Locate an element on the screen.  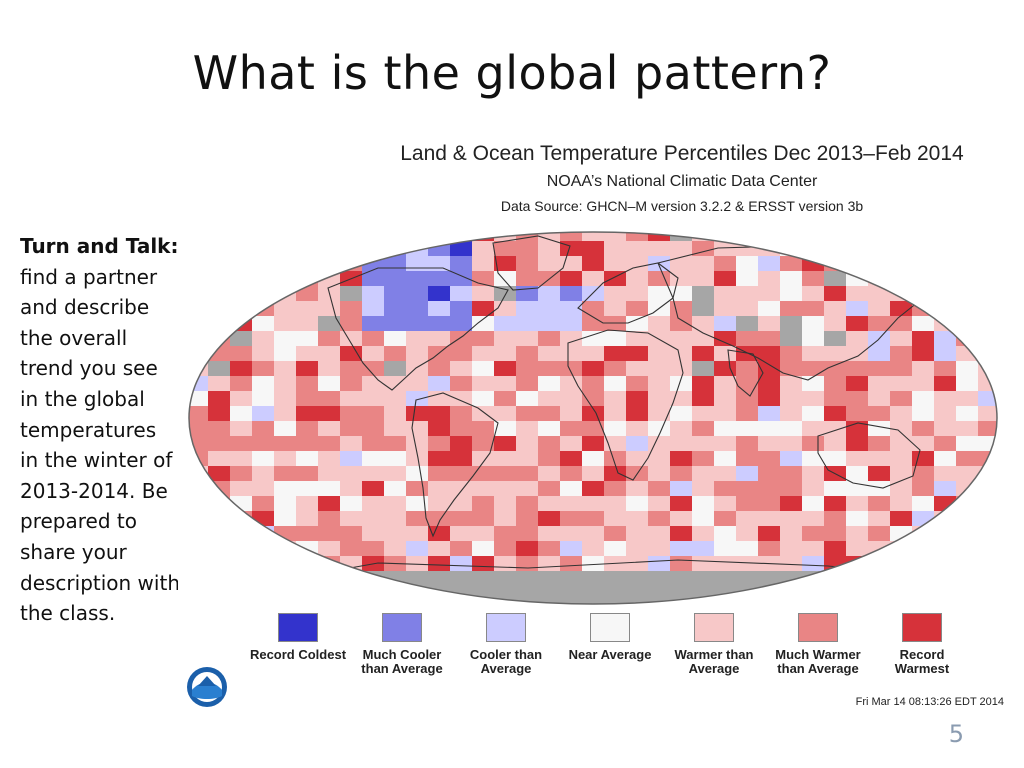
page-number: 5 is located at coordinates (956, 734).